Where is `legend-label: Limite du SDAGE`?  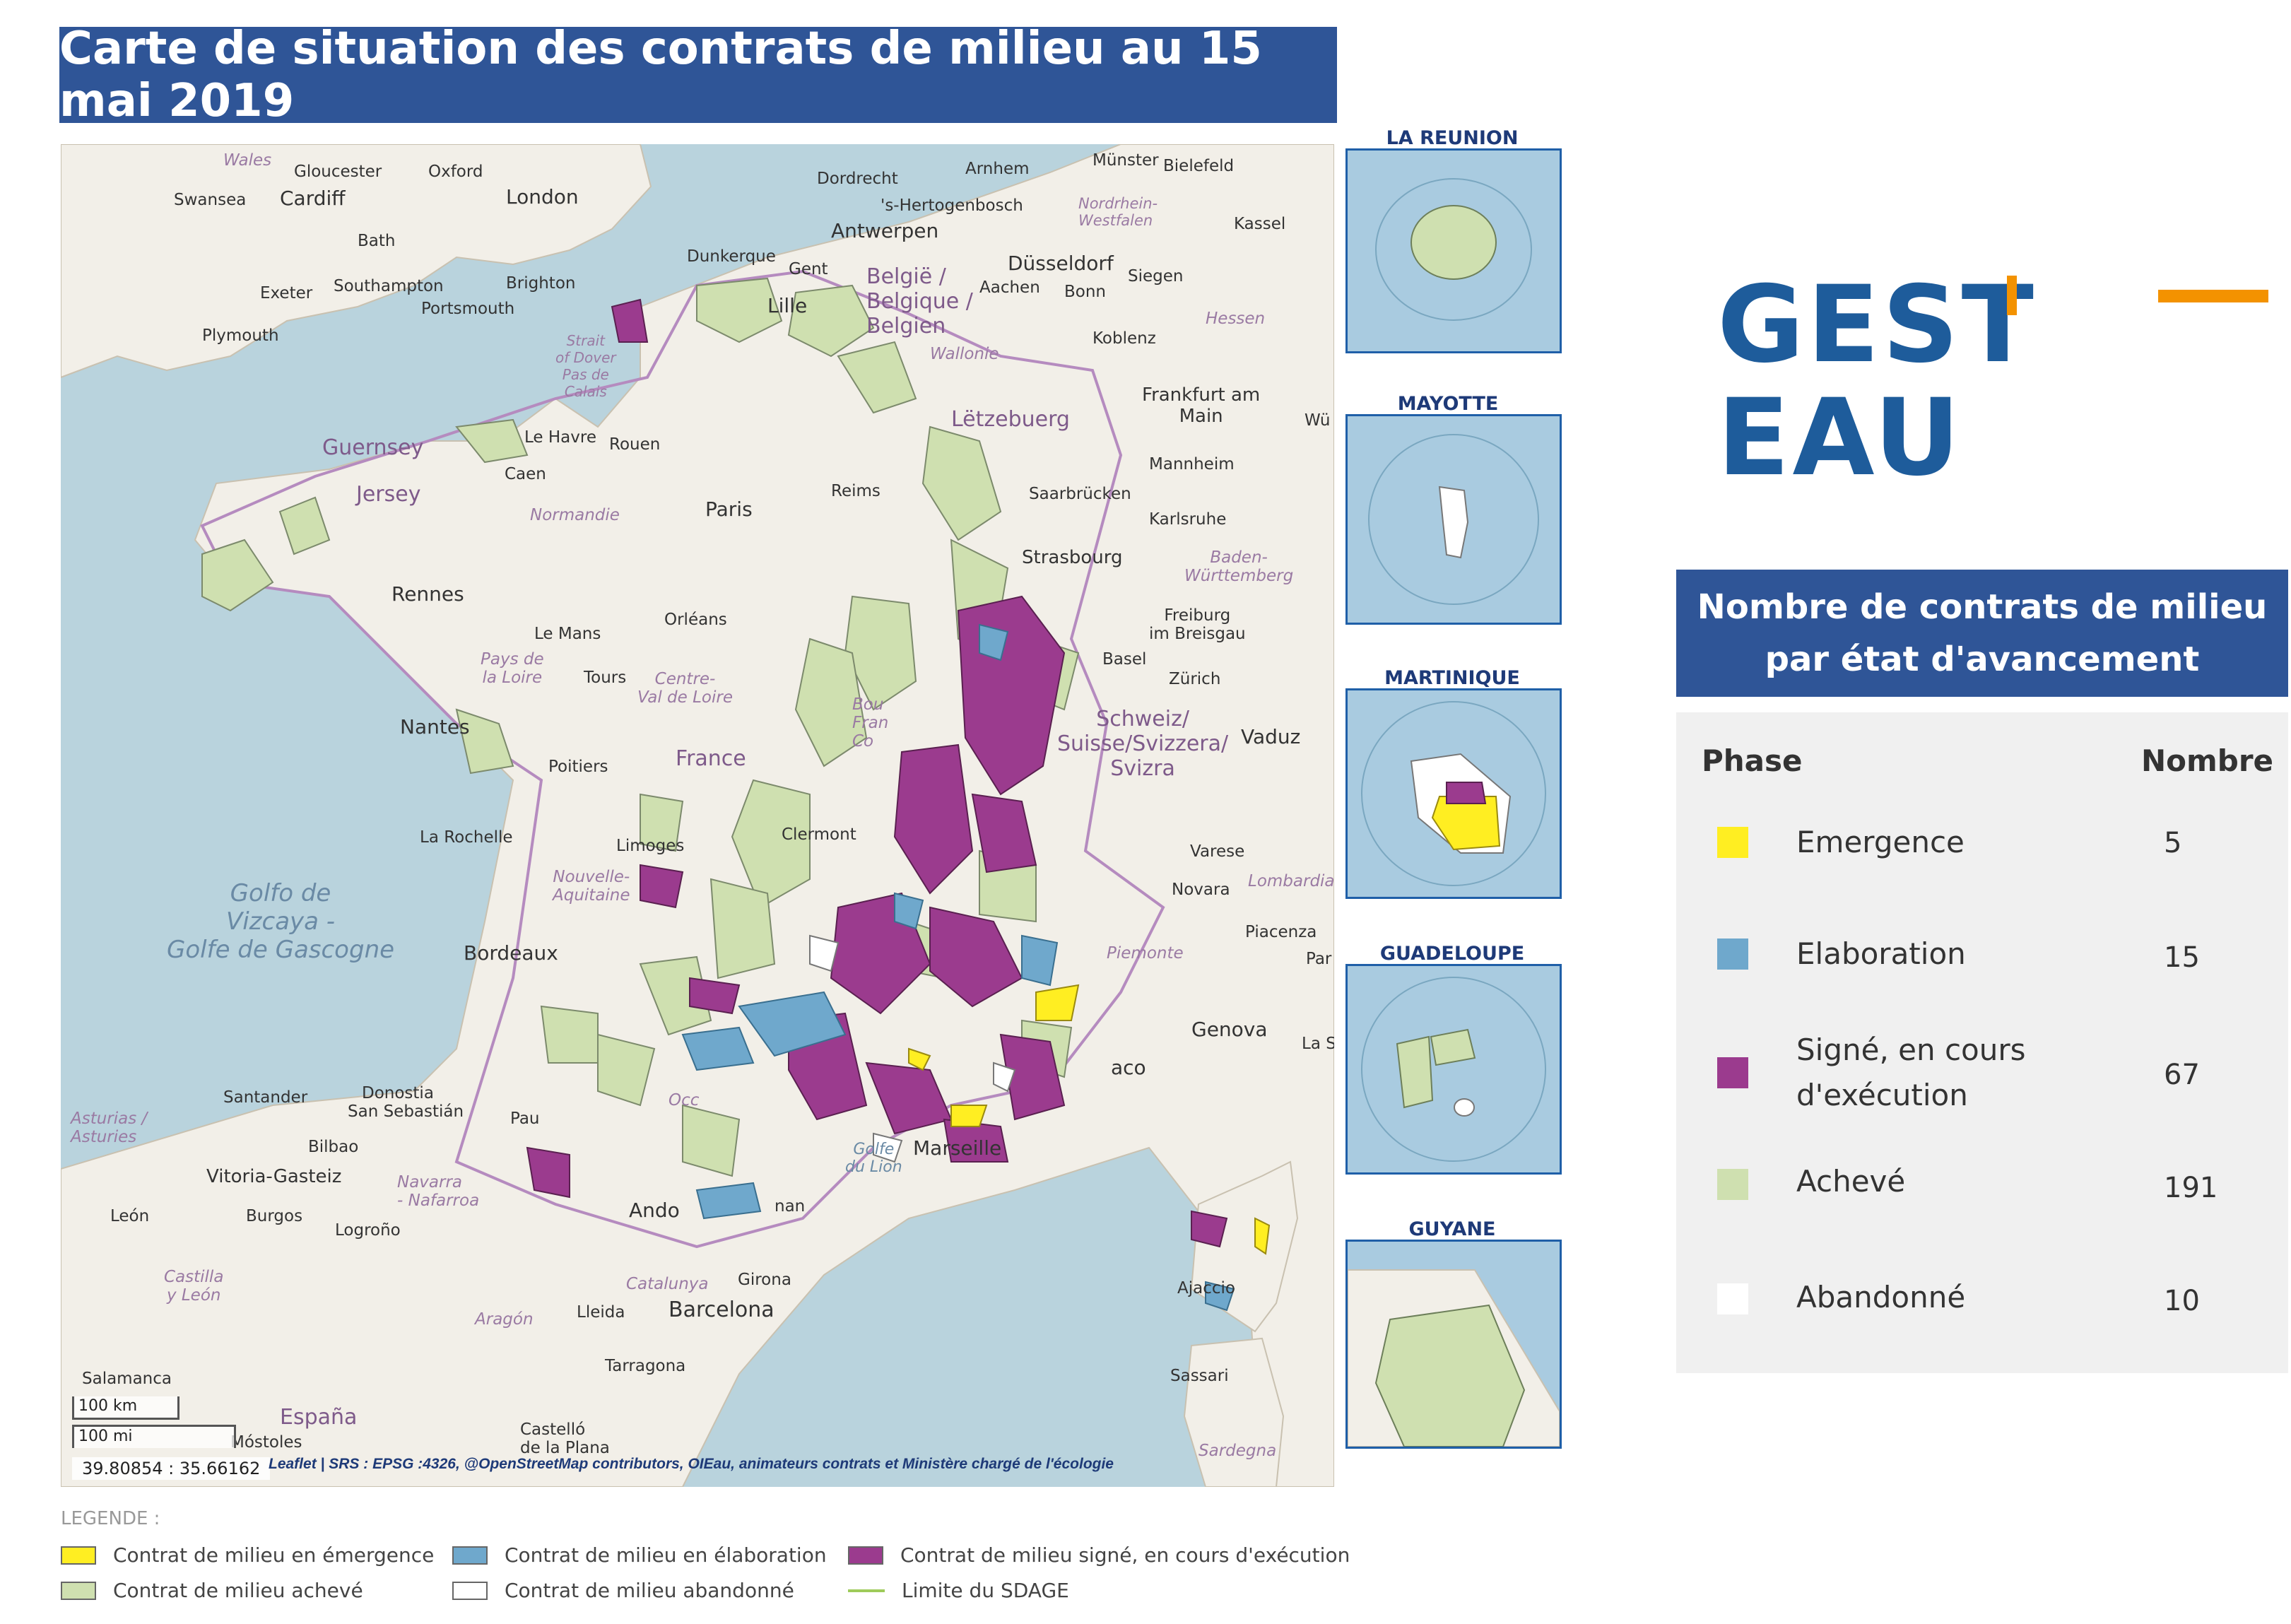 legend-label: Limite du SDAGE is located at coordinates (986, 1590).